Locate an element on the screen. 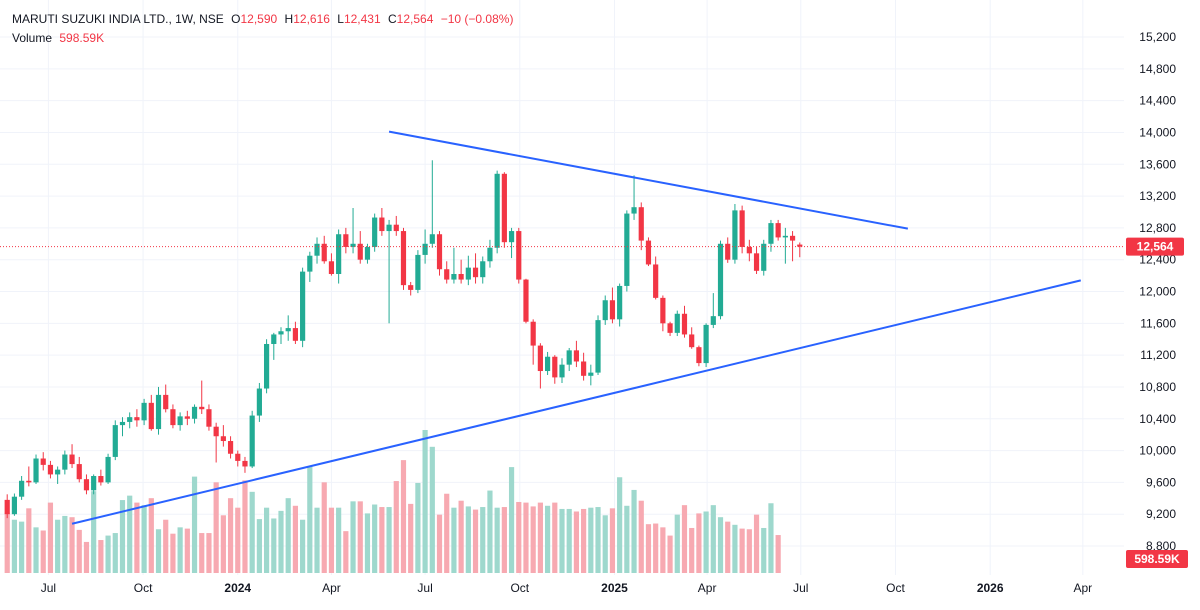  y-tick-label: 12,800 is located at coordinates (1157, 228).